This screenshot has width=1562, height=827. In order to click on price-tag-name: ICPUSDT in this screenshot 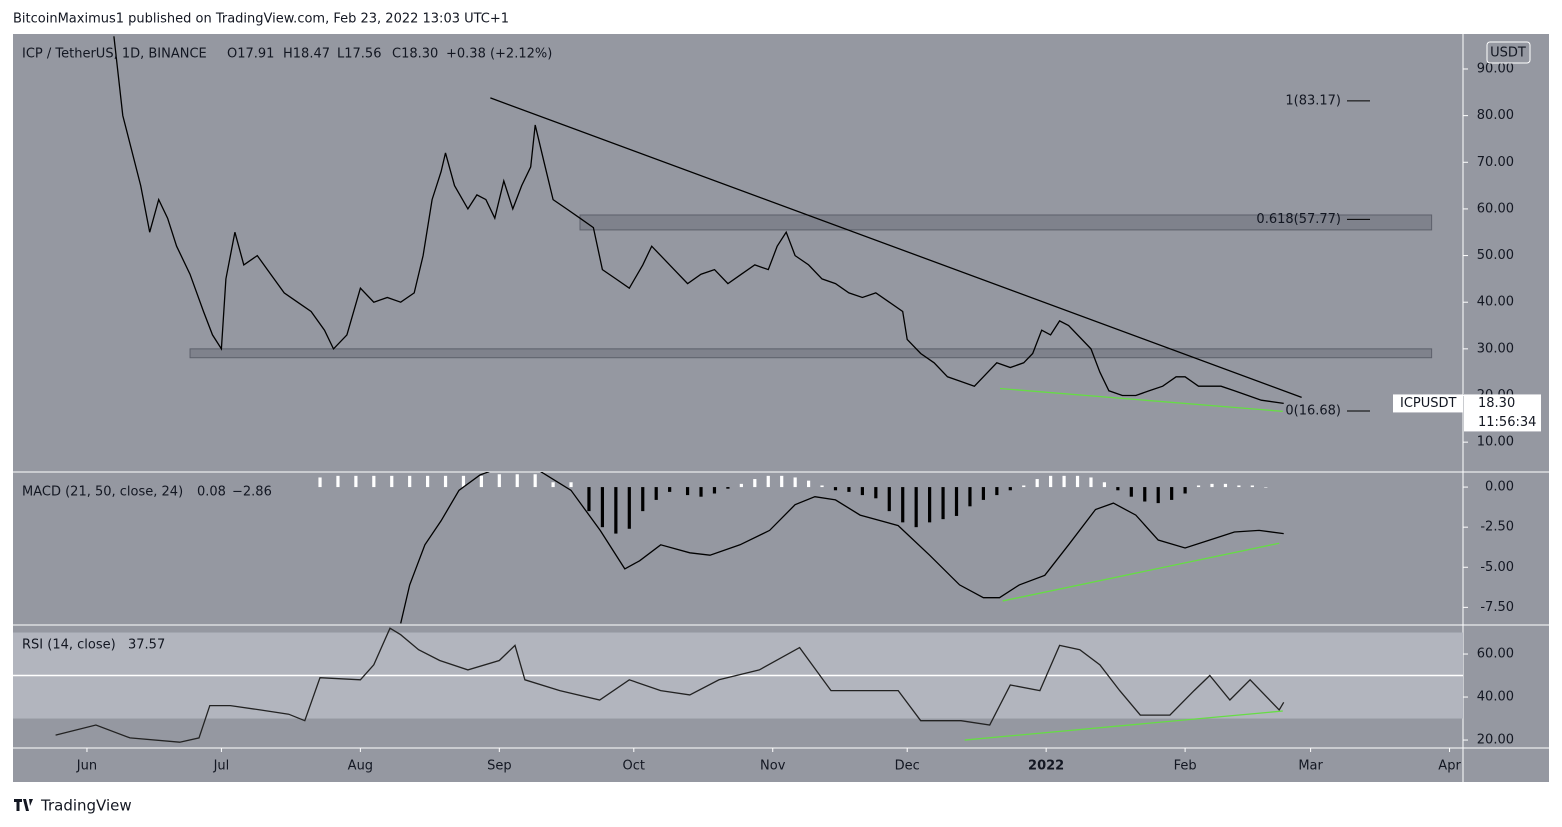, I will do `click(1428, 403)`.